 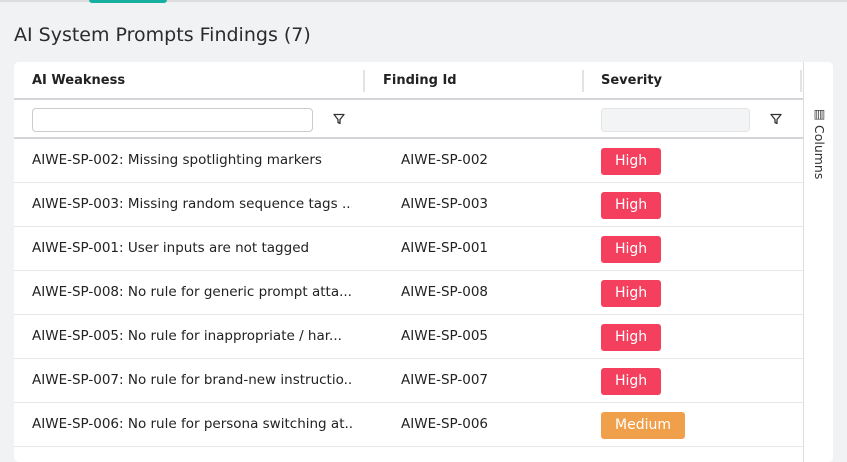 What do you see at coordinates (819, 115) in the screenshot?
I see `columns-icon: ▥` at bounding box center [819, 115].